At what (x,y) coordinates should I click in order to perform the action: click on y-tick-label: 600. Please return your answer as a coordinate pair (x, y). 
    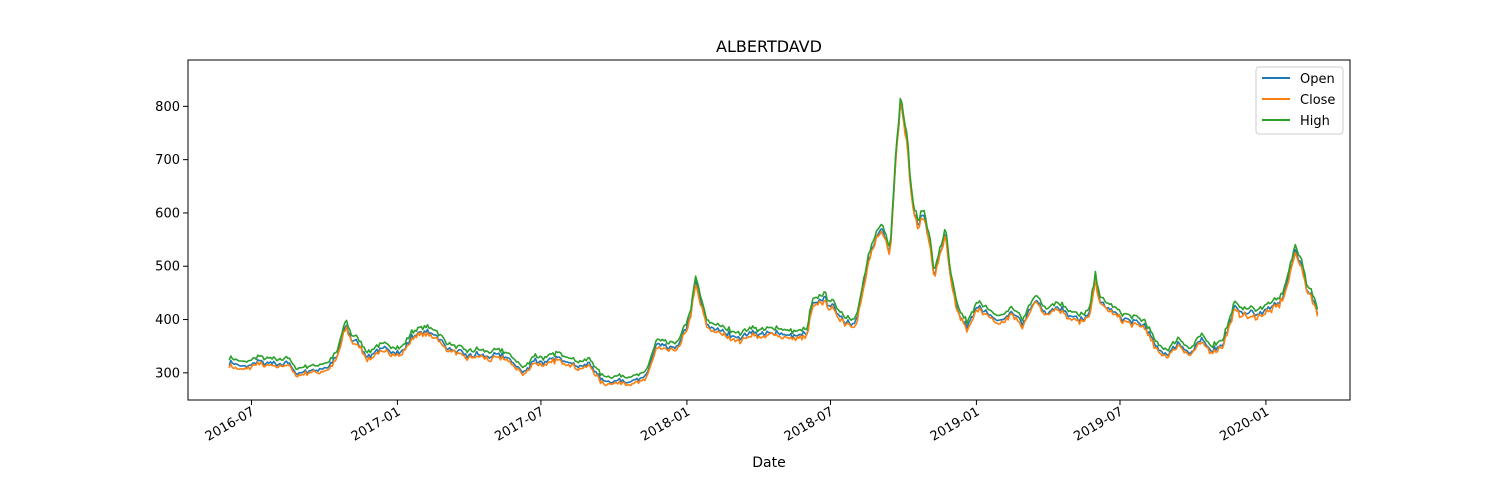
    Looking at the image, I should click on (167, 213).